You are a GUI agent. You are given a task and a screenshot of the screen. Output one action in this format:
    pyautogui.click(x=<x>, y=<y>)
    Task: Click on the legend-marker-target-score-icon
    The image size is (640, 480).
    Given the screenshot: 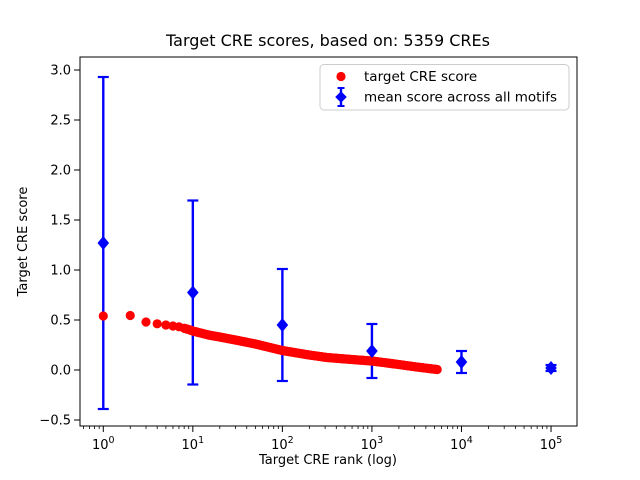 What is the action you would take?
    pyautogui.click(x=341, y=76)
    